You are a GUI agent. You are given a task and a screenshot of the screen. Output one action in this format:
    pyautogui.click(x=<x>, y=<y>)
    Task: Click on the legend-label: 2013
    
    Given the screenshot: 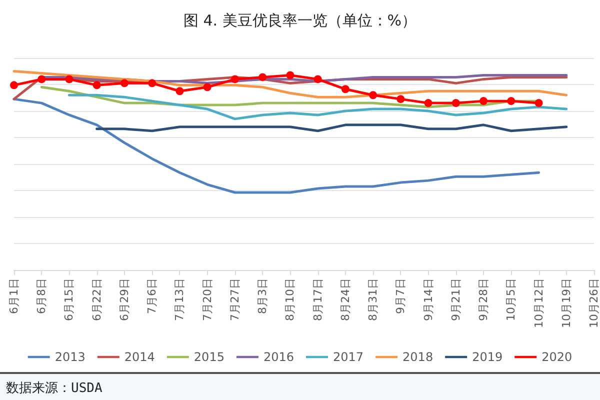 What is the action you would take?
    pyautogui.click(x=70, y=357)
    